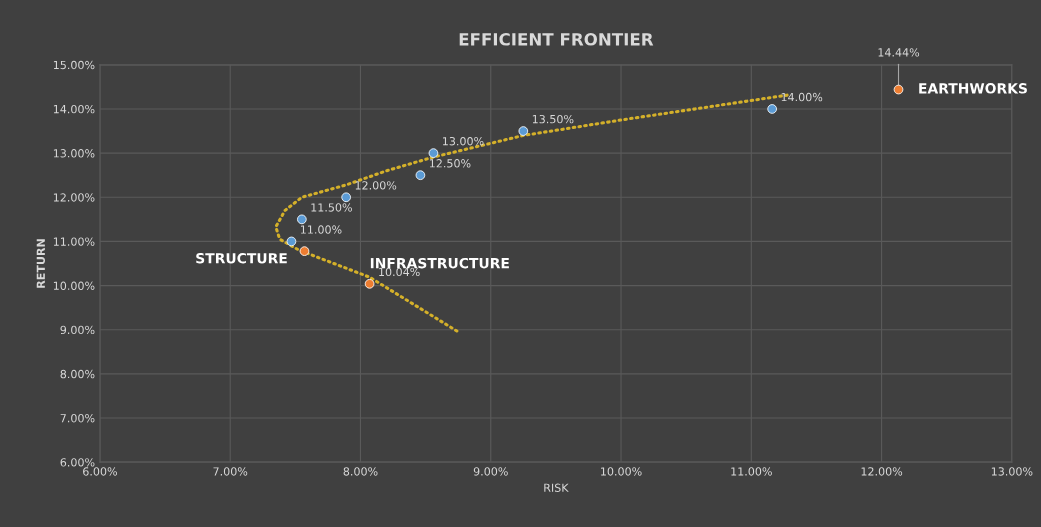  What do you see at coordinates (399, 272) in the screenshot?
I see `data-label: 10.04%` at bounding box center [399, 272].